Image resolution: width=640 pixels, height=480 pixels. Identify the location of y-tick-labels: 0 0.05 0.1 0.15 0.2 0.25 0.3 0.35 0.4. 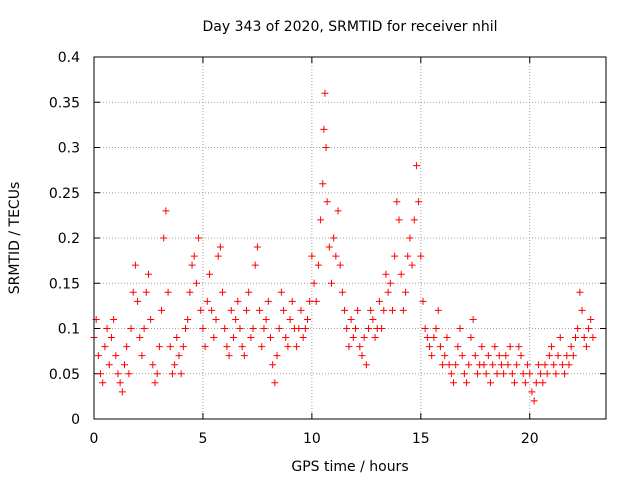
(64, 239).